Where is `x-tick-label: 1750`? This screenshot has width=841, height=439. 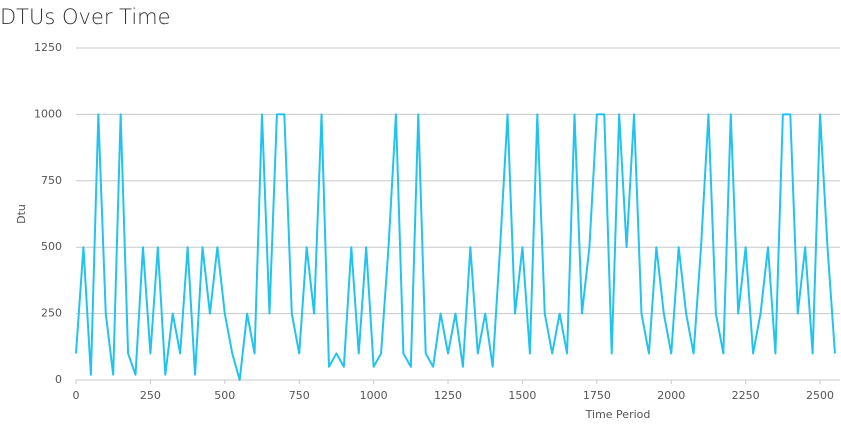
x-tick-label: 1750 is located at coordinates (597, 395).